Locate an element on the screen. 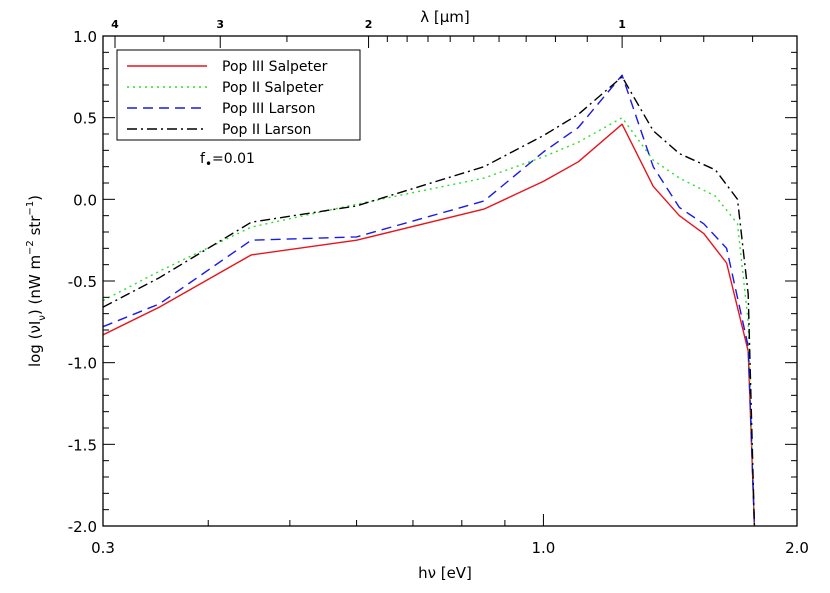 This screenshot has width=830, height=593. x-tick-label: 1.0 is located at coordinates (544, 548).